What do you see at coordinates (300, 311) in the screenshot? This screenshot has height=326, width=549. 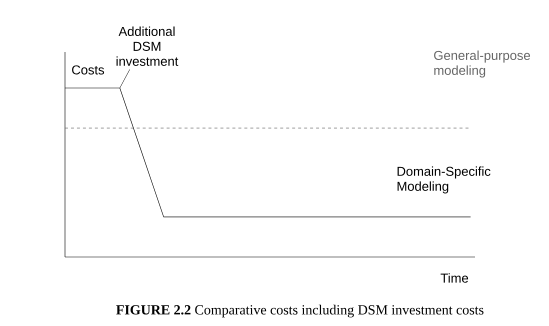 I see `text: FIGURE 2.2 Comparative costs including DSM investment costs` at bounding box center [300, 311].